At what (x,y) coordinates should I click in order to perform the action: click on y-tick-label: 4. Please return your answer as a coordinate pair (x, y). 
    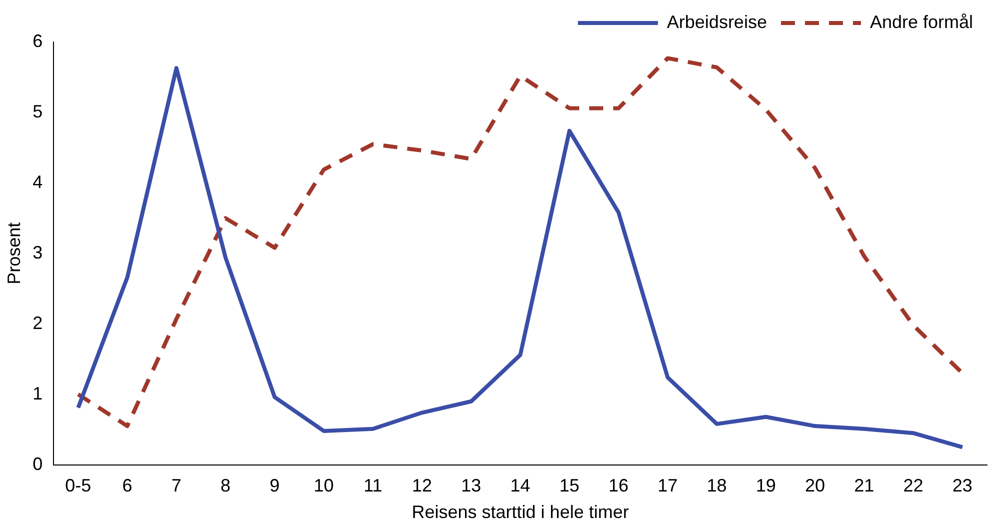
    Looking at the image, I should click on (37, 182).